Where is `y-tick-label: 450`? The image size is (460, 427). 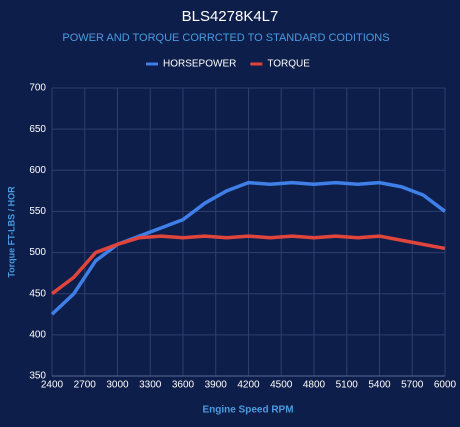
y-tick-label: 450 is located at coordinates (37, 293).